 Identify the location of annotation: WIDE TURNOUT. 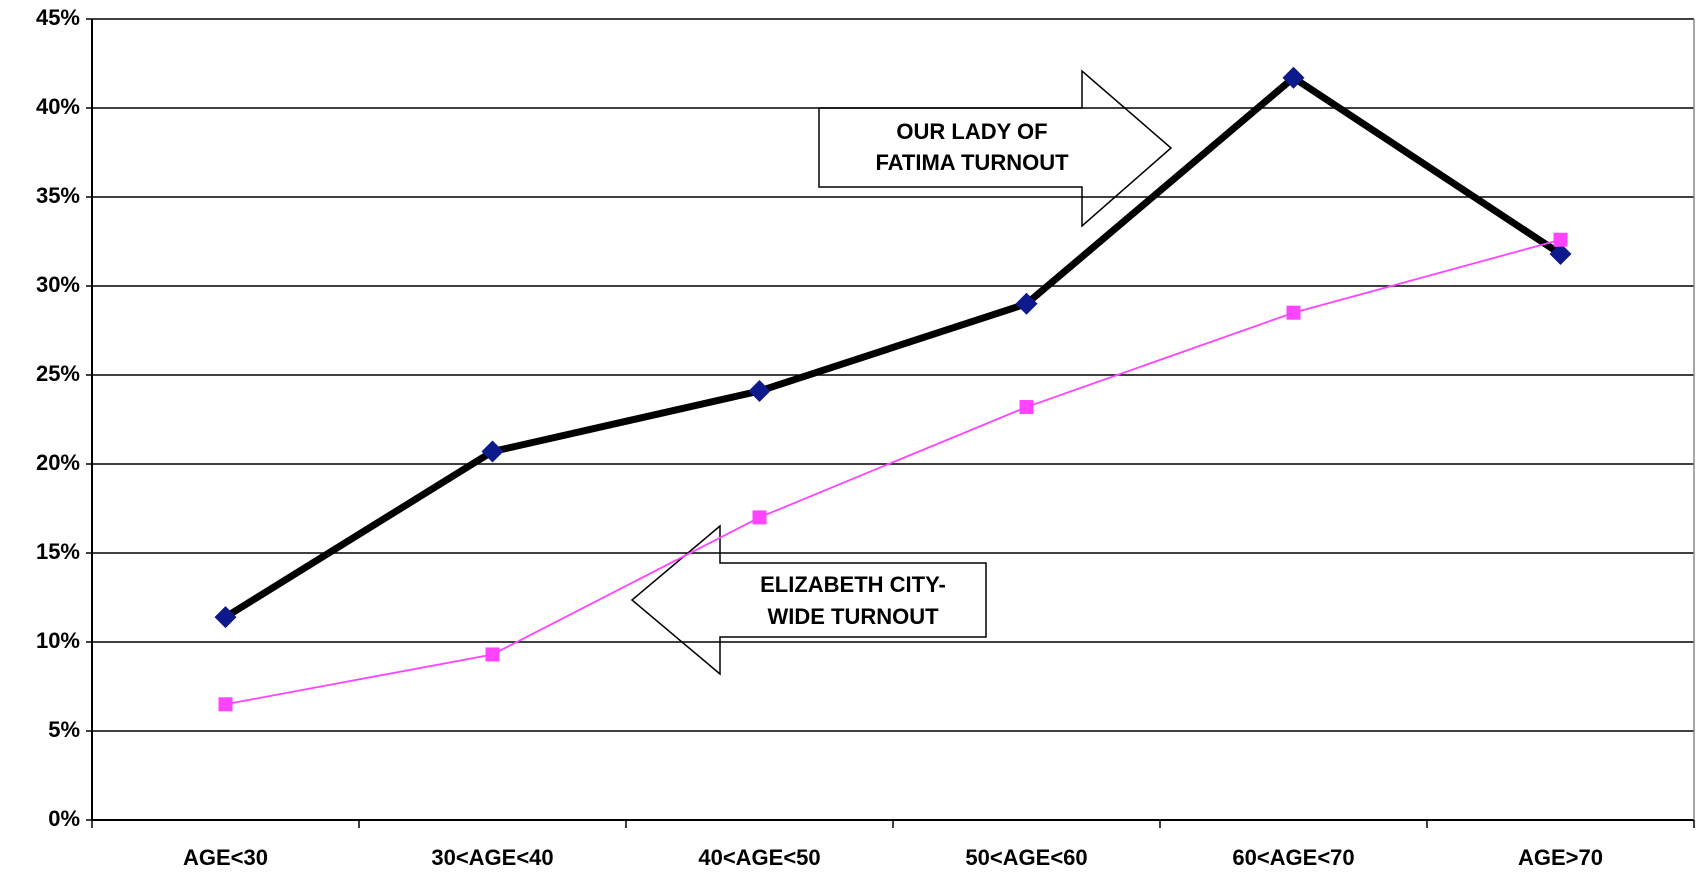
(853, 616).